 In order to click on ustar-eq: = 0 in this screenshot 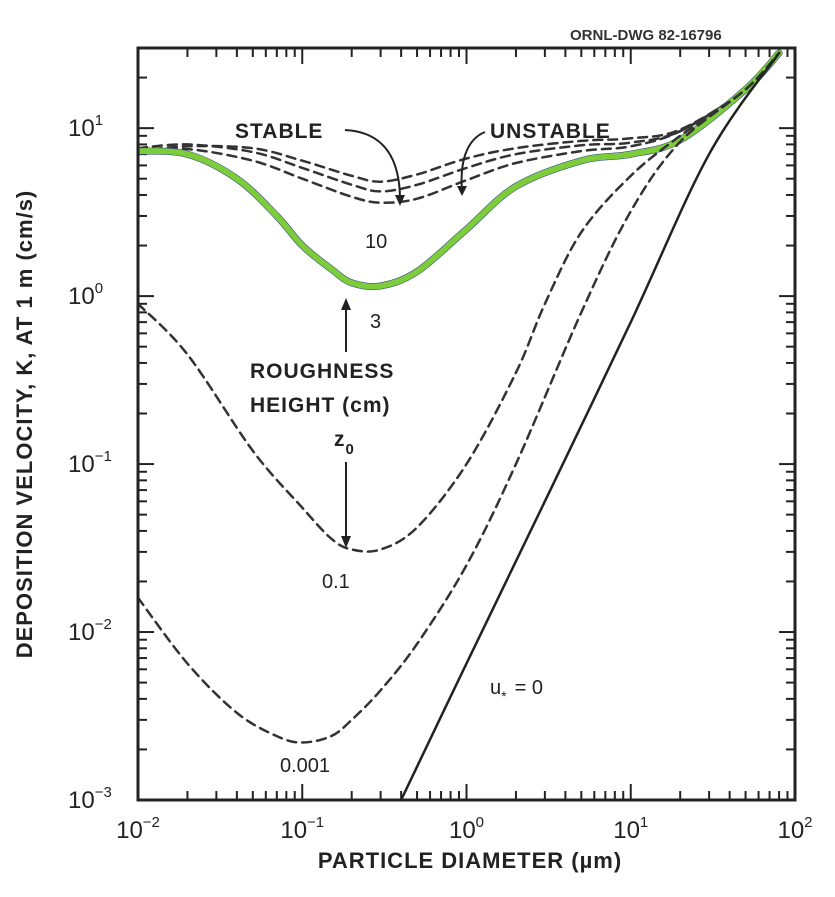, I will do `click(529, 688)`.